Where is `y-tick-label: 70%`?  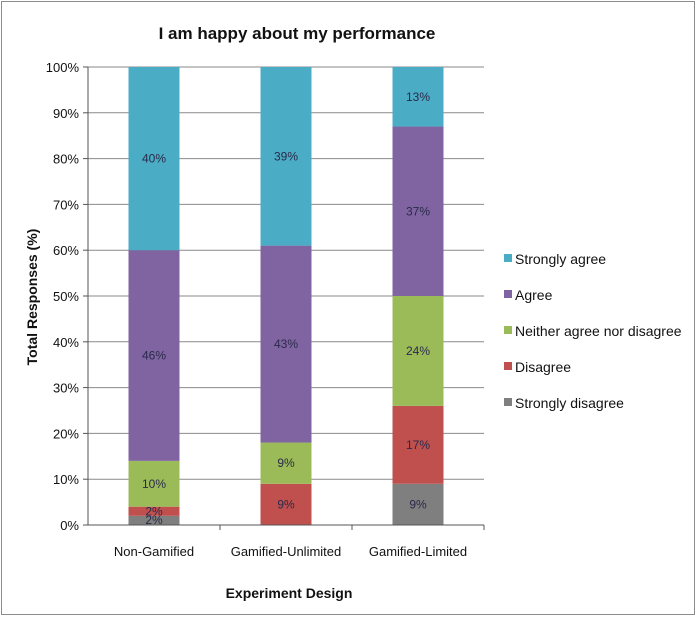
y-tick-label: 70% is located at coordinates (66, 204).